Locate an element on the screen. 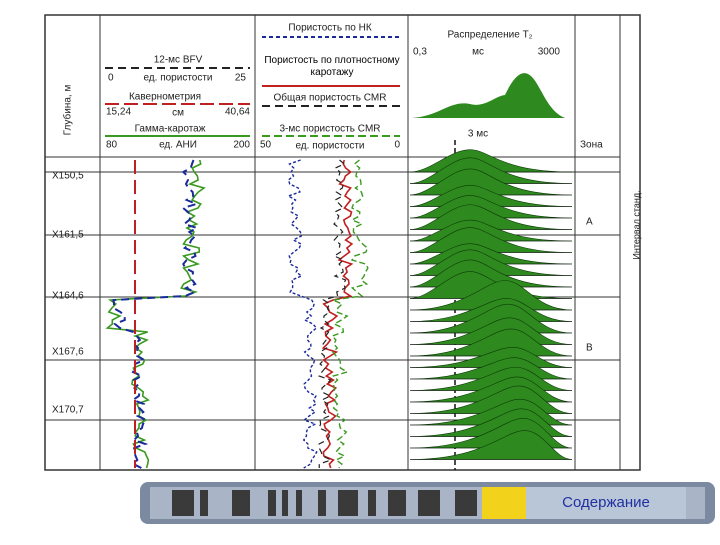 The image size is (720, 545). label: мс is located at coordinates (478, 52).